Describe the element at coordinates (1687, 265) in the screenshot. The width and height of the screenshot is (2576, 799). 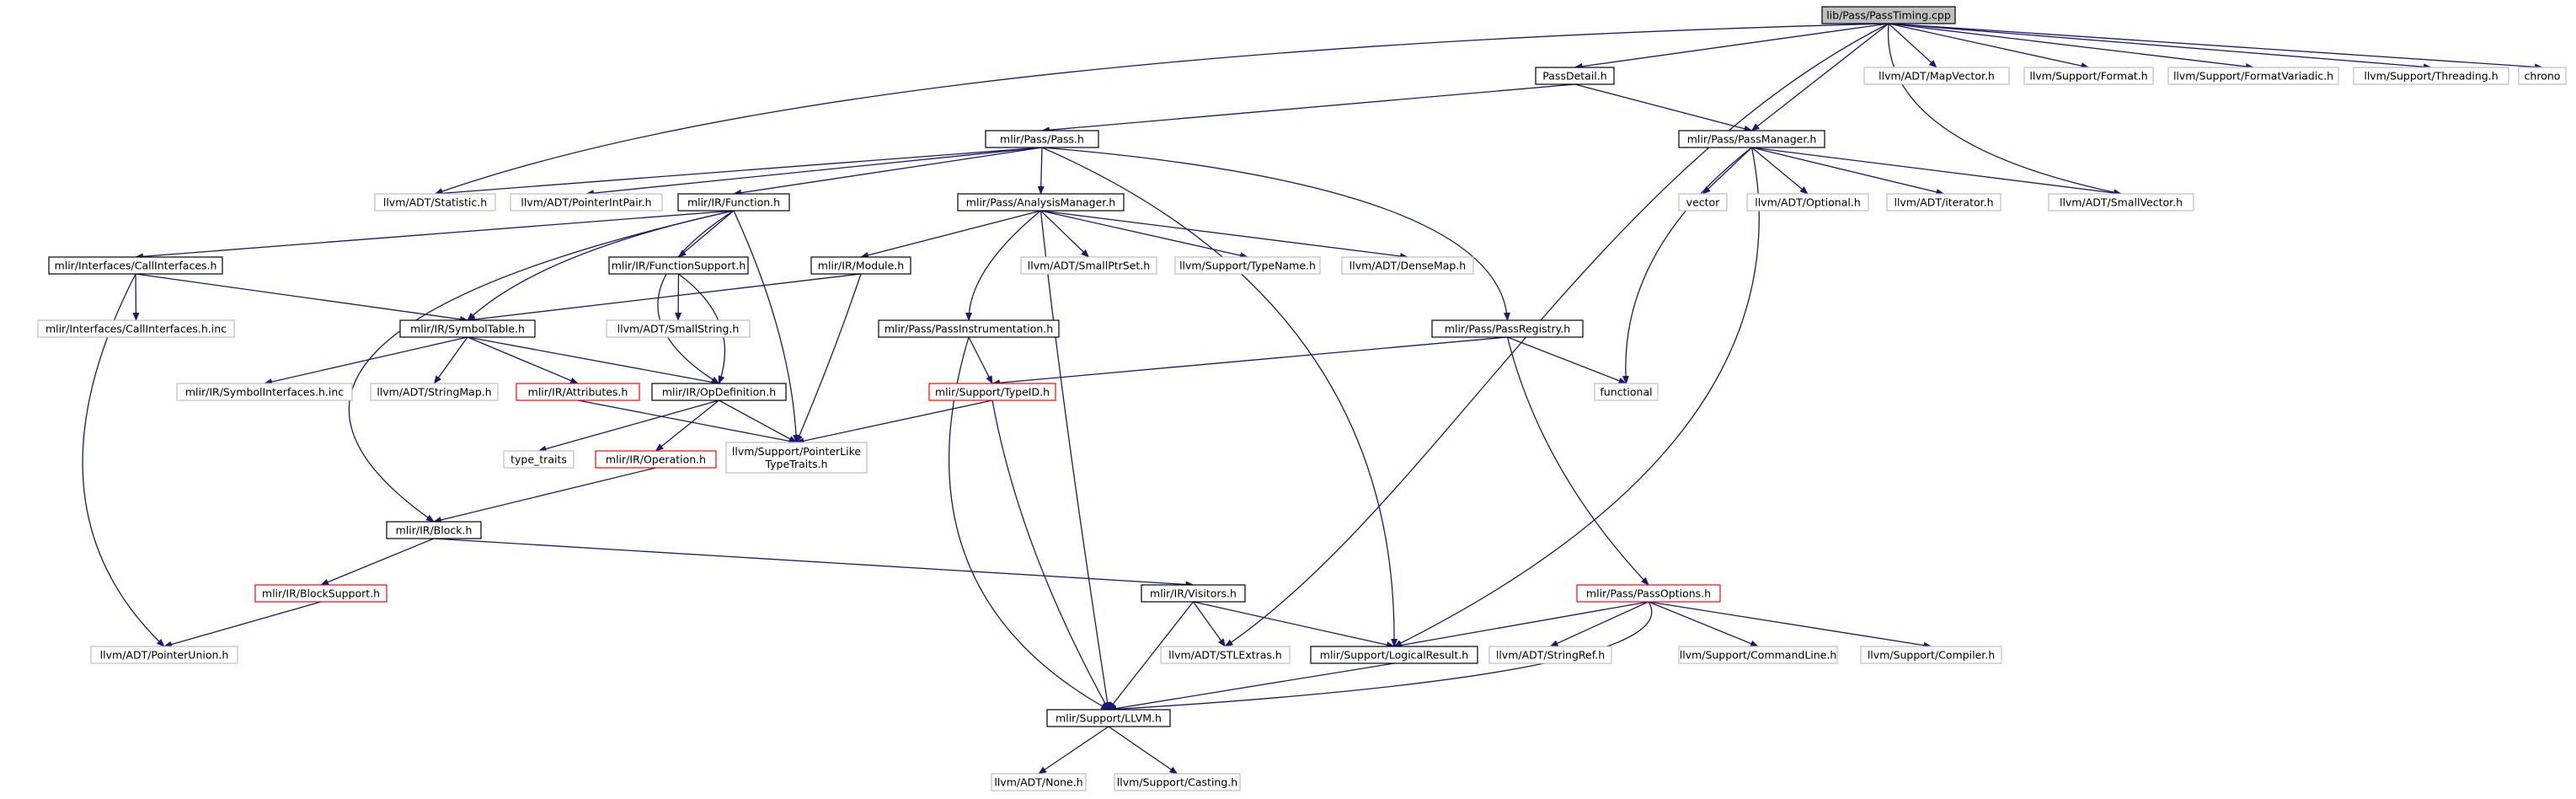
I see `edge-passmanager-to-functional` at that location.